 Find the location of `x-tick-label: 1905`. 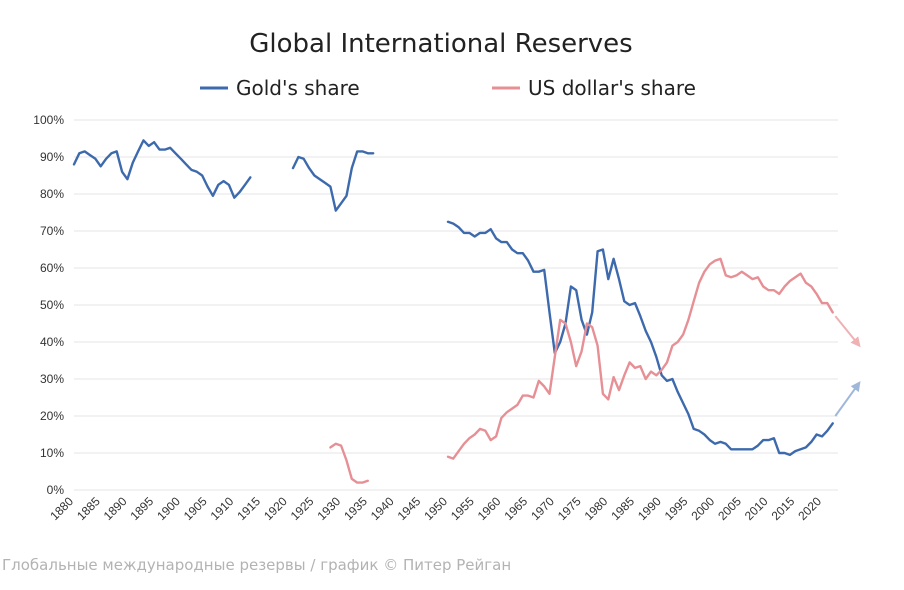

x-tick-label: 1905 is located at coordinates (195, 508).